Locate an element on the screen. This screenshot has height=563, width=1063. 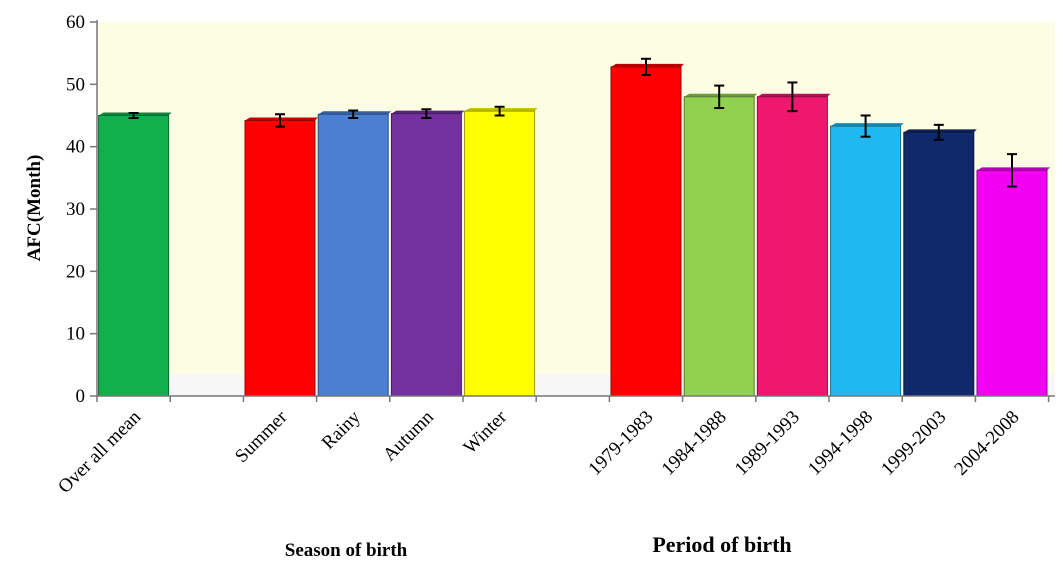
x-tick-label: 1999-2003 is located at coordinates (913, 443).